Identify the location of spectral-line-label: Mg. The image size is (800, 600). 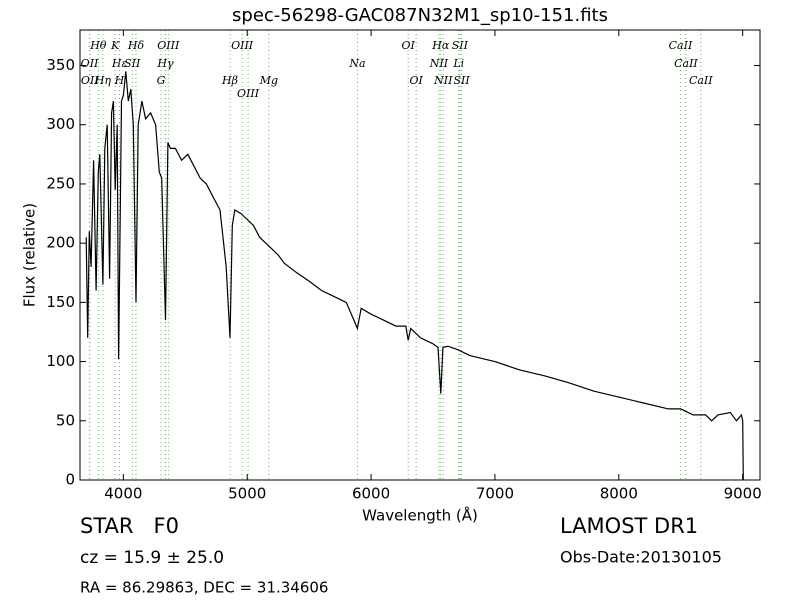
(268, 80).